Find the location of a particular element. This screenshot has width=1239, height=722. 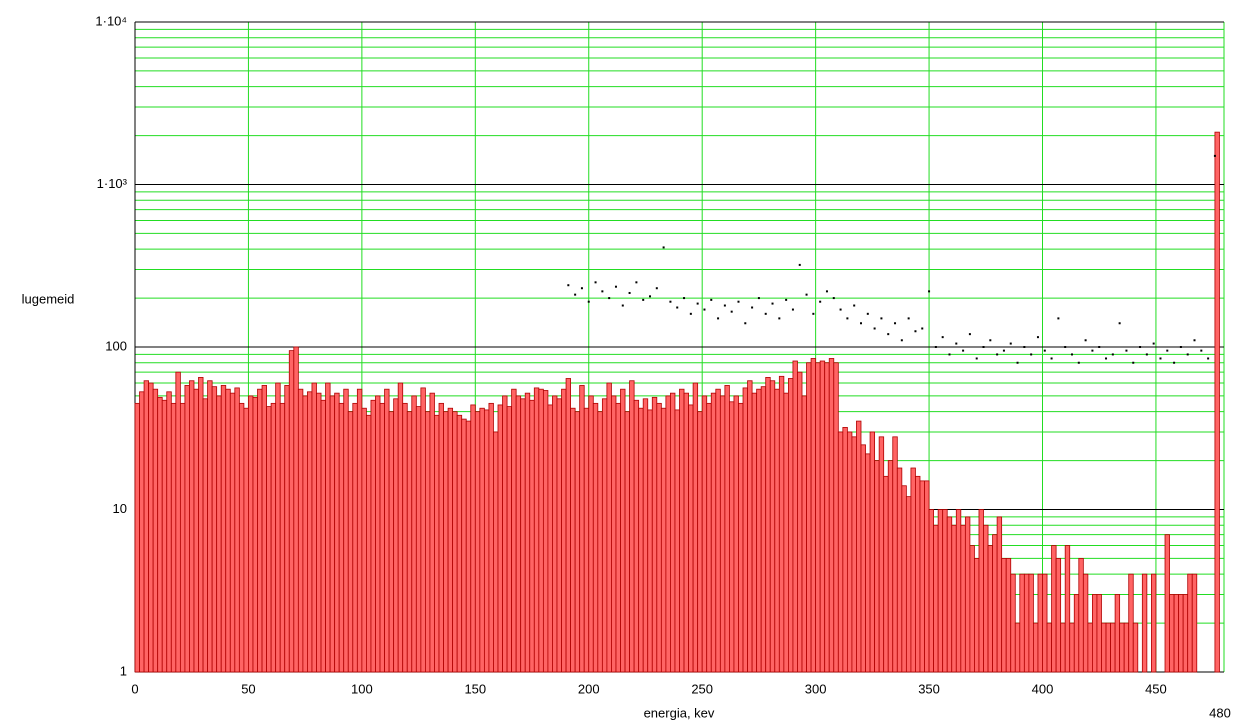

x-tick-label: 50 is located at coordinates (248, 688).